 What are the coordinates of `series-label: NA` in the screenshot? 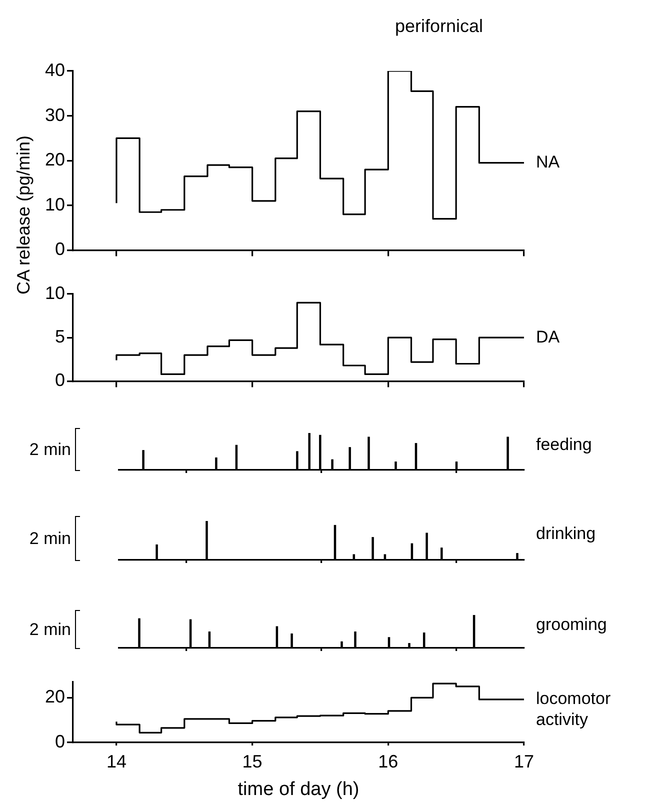 It's located at (548, 162).